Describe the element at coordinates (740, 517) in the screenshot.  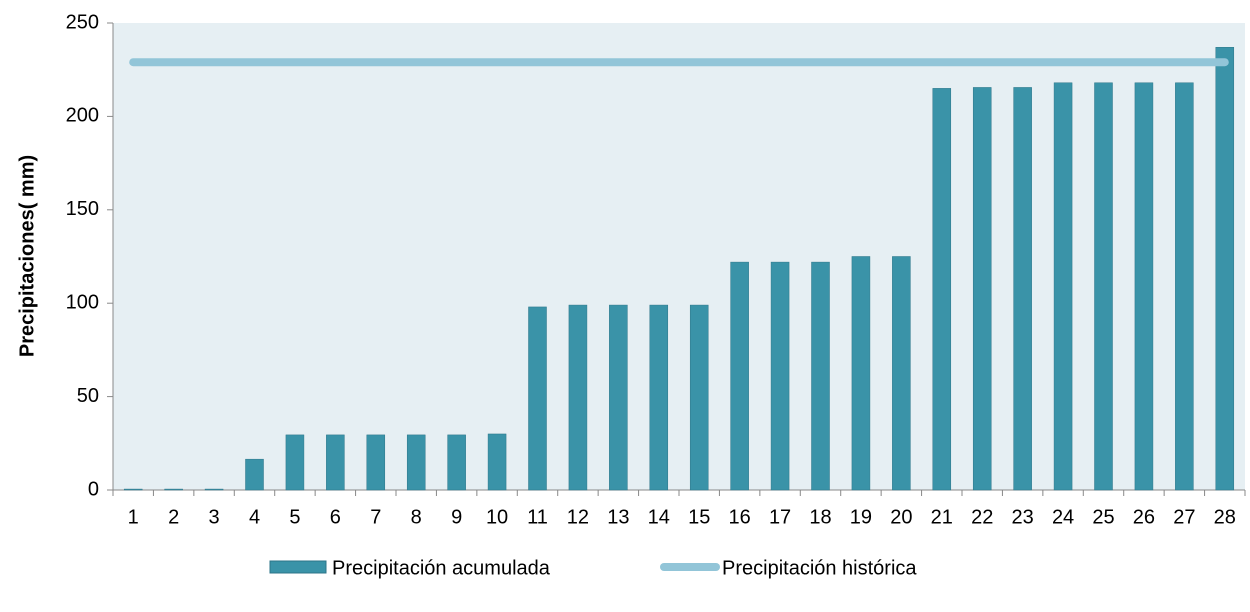
I see `x-tick-label: 16` at that location.